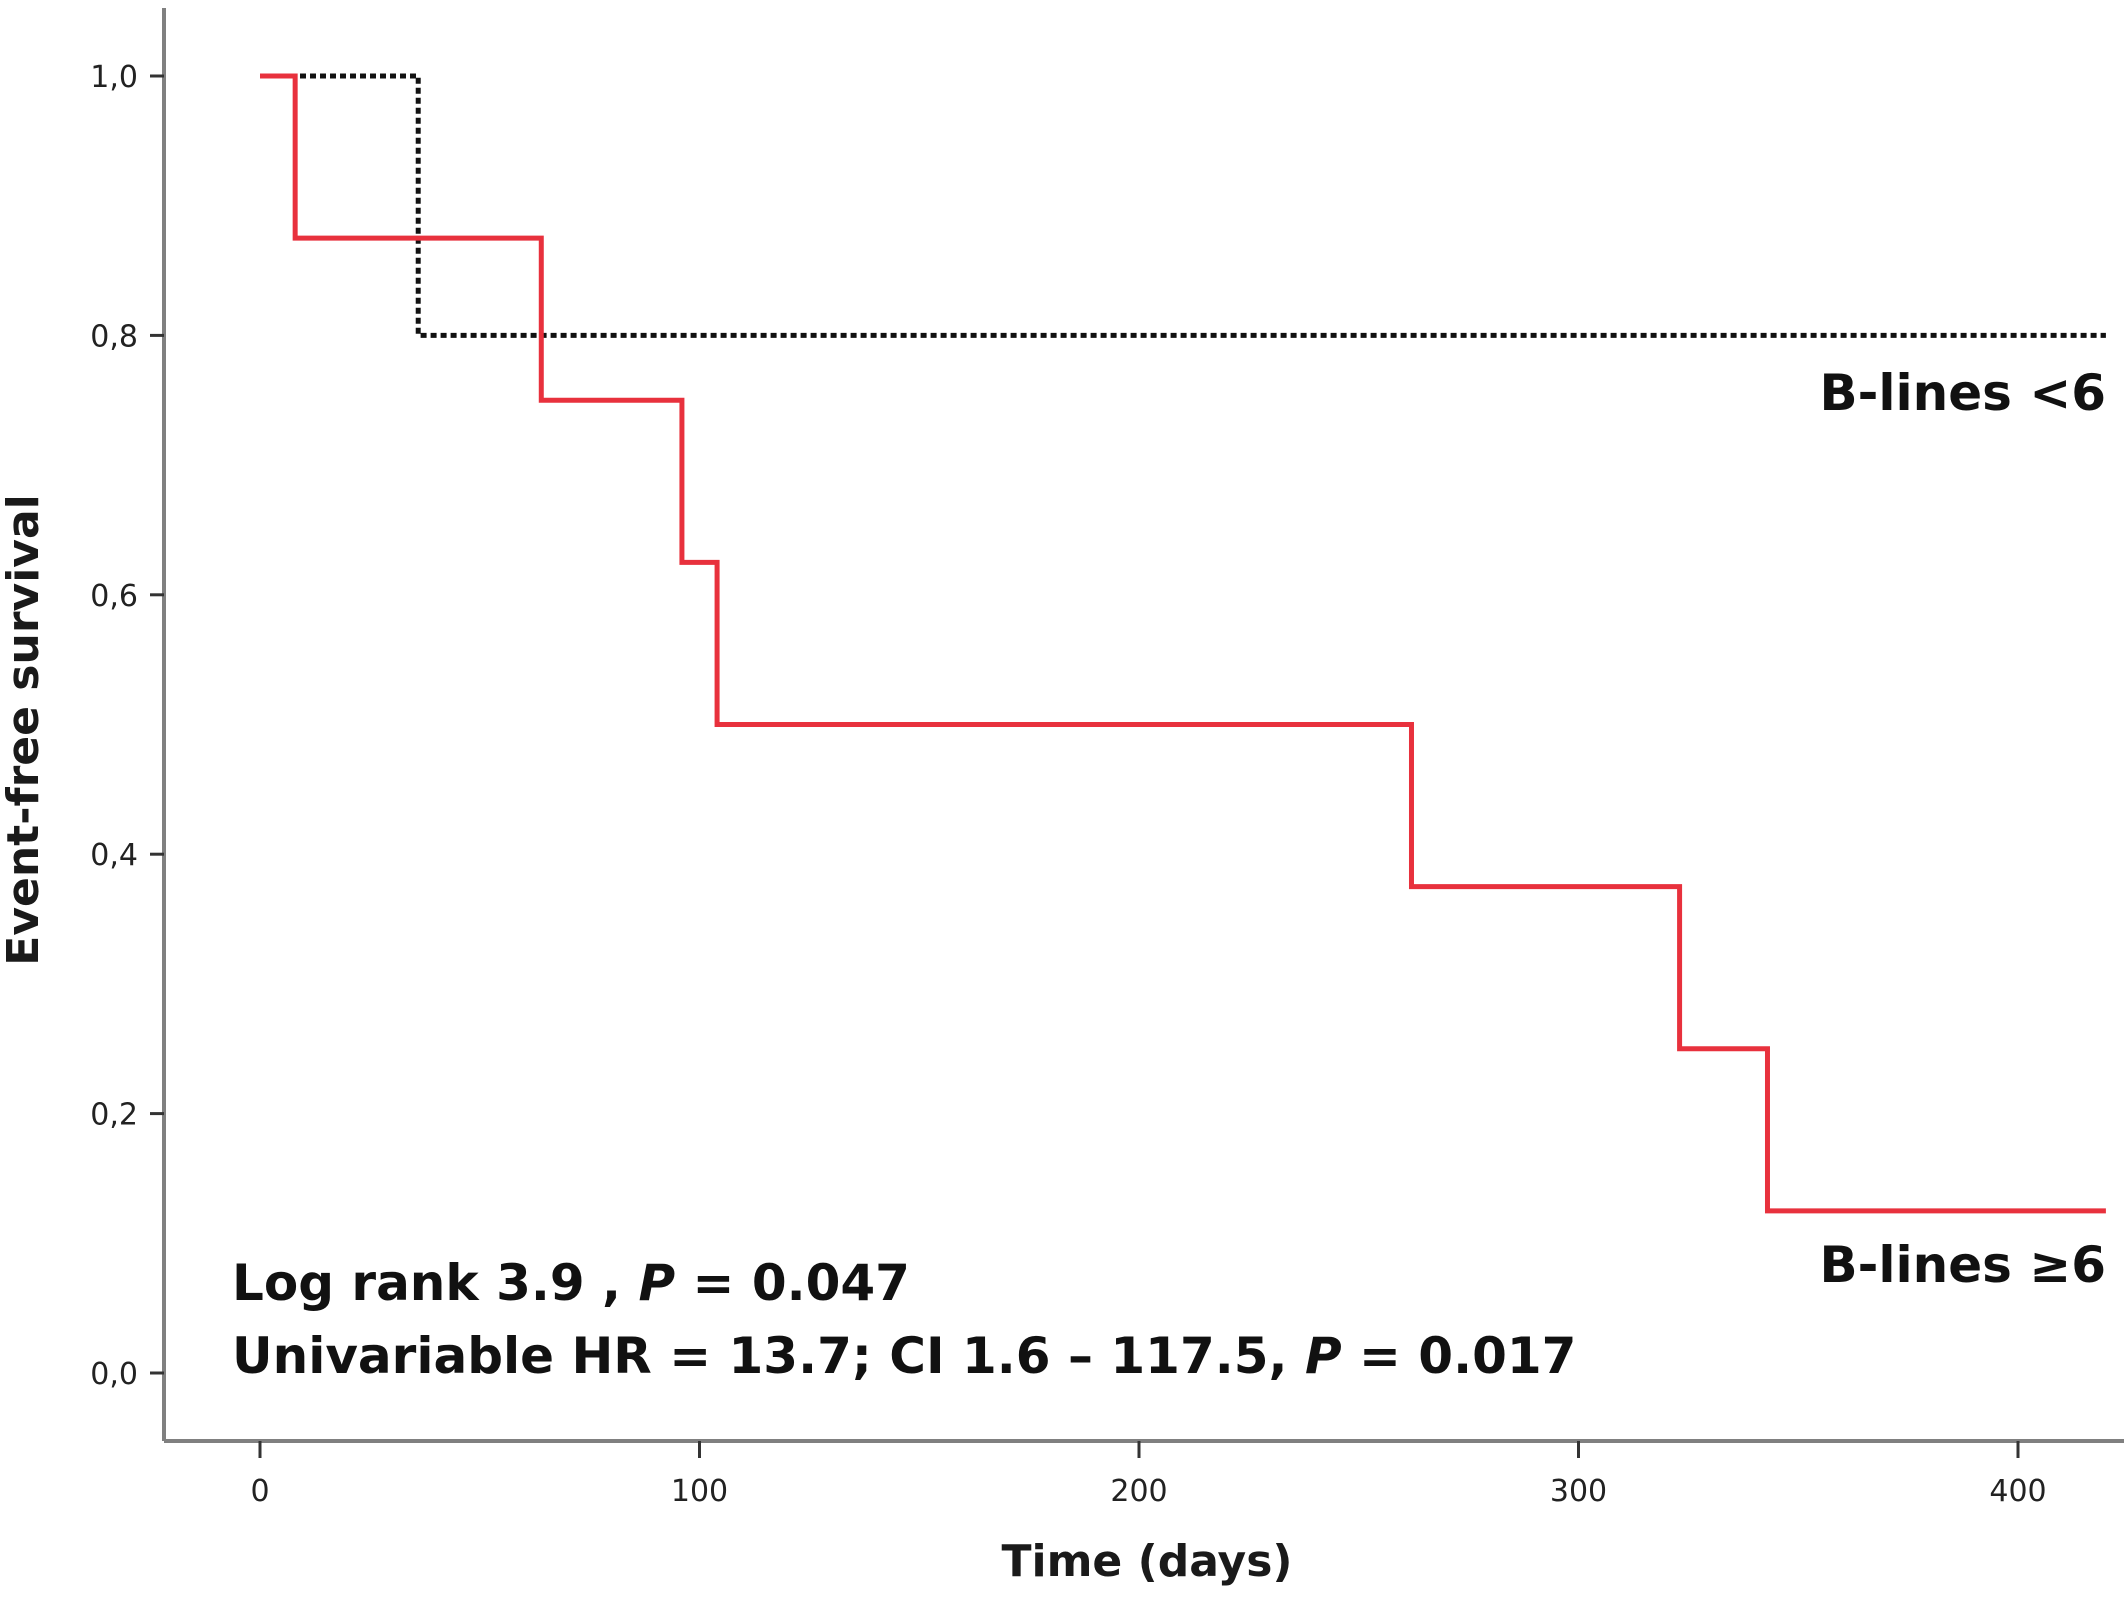 Image resolution: width=2128 pixels, height=1597 pixels. Describe the element at coordinates (1323, 1356) in the screenshot. I see `hazard-ratio-p-symbol: P` at that location.